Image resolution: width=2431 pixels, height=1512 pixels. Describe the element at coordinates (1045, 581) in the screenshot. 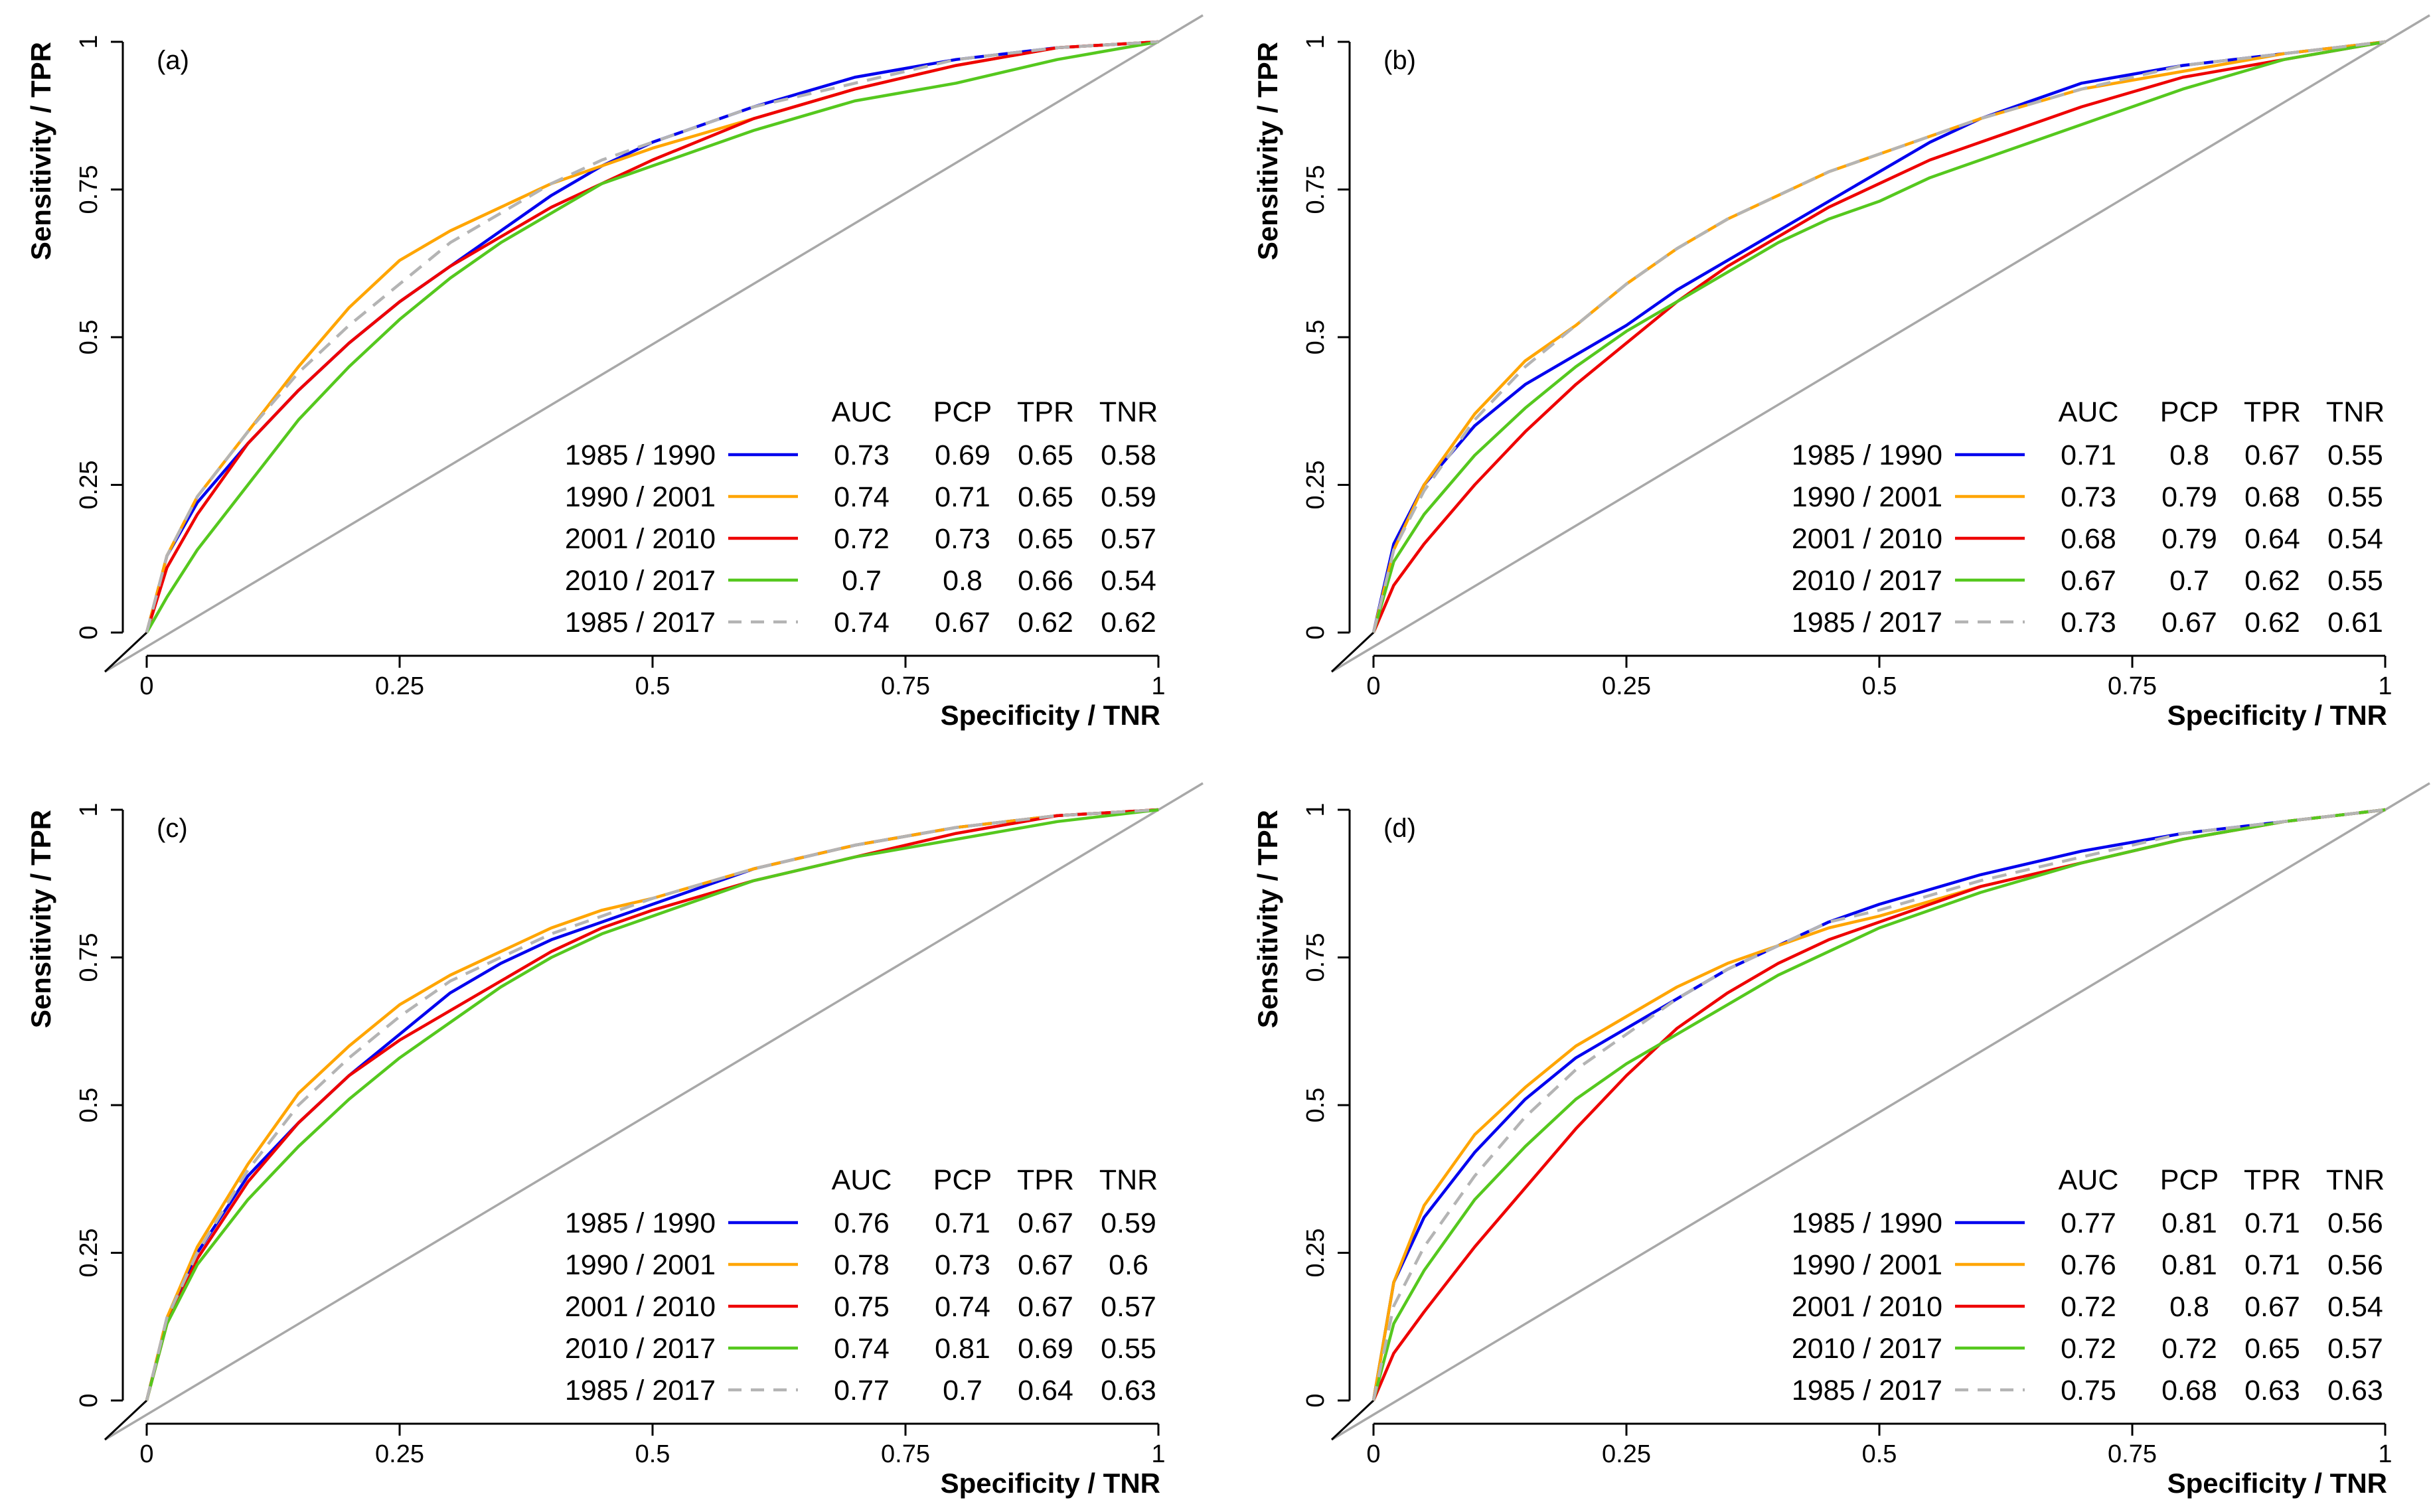

I see `legend-value-tpr: 0.66` at that location.